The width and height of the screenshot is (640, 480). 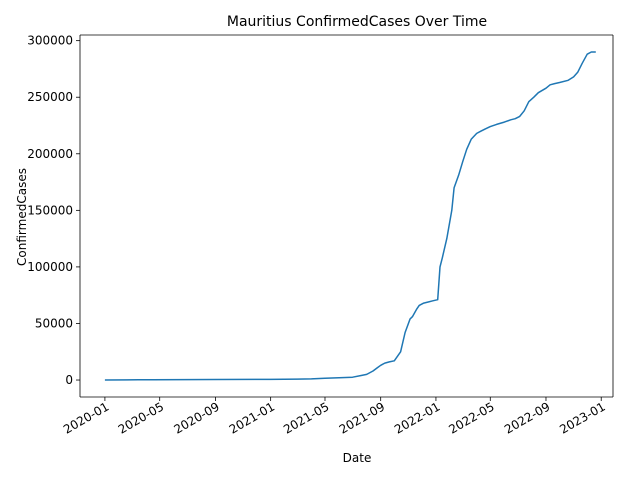 What do you see at coordinates (54, 323) in the screenshot?
I see `y-tick-label: 50000` at bounding box center [54, 323].